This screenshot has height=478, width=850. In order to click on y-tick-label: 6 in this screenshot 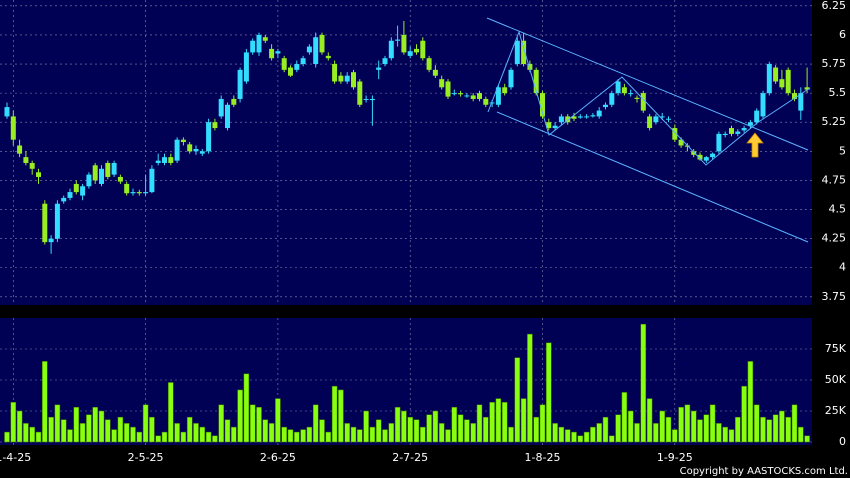, I will do `click(842, 34)`.